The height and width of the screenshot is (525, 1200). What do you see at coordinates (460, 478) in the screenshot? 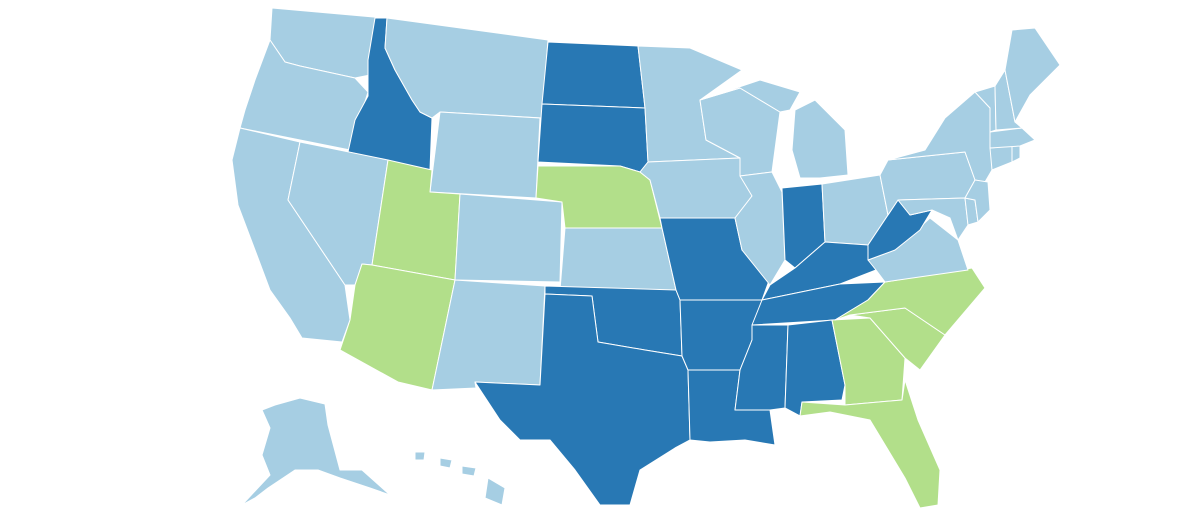
I see `state-hawaii` at bounding box center [460, 478].